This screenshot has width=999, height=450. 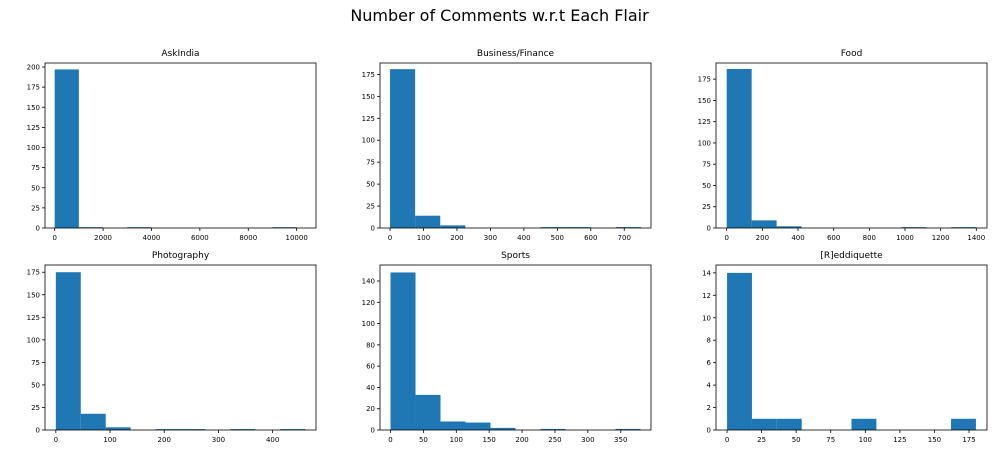 I want to click on y-tick-label: 60, so click(x=370, y=367).